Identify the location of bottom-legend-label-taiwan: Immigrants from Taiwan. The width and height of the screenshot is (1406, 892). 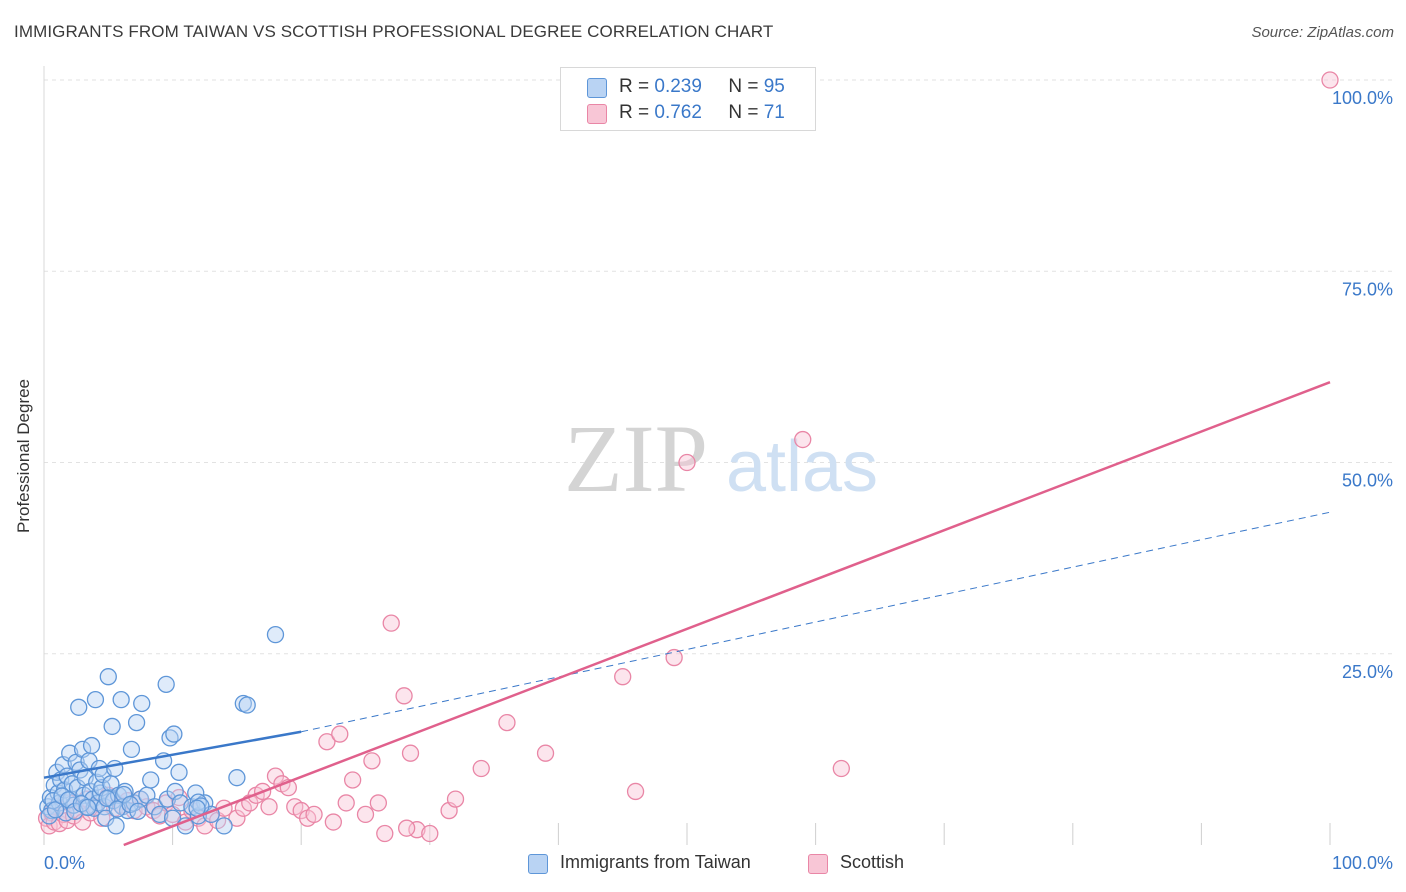
(655, 862).